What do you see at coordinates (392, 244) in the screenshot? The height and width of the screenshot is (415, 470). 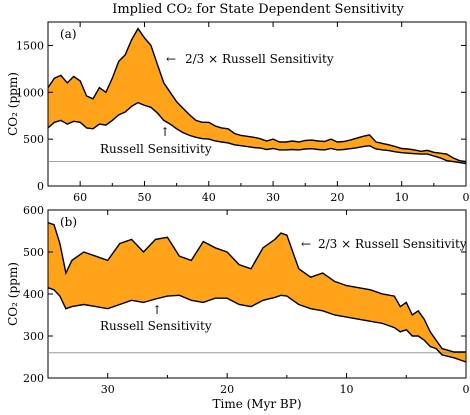 I see `panel-b-annotation-upper: 2/3 × Russell Sensitivity` at bounding box center [392, 244].